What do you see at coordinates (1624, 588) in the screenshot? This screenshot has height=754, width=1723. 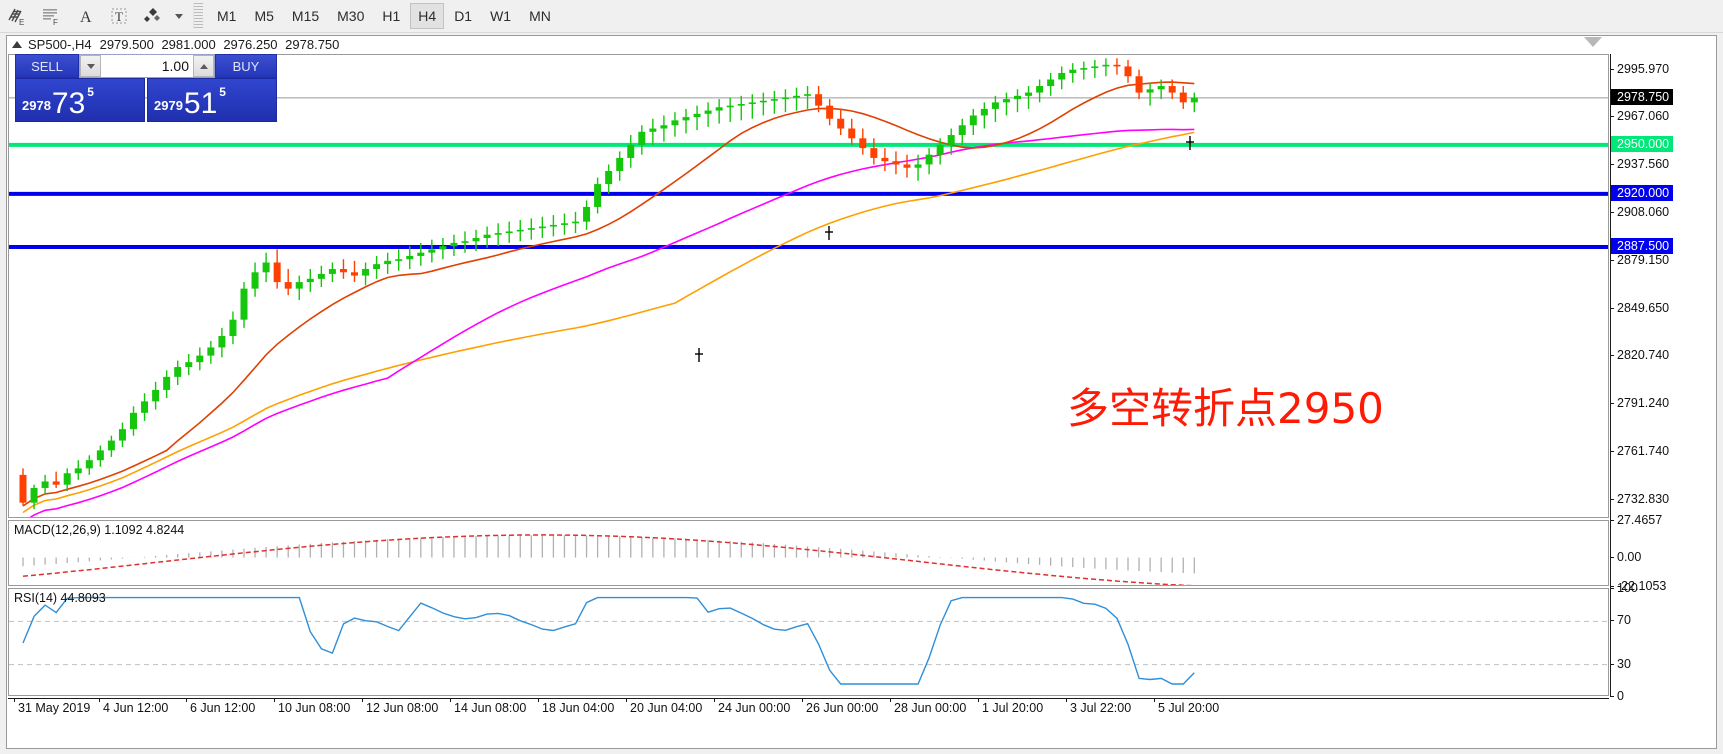 I see `rsi-axis-label: 100` at bounding box center [1624, 588].